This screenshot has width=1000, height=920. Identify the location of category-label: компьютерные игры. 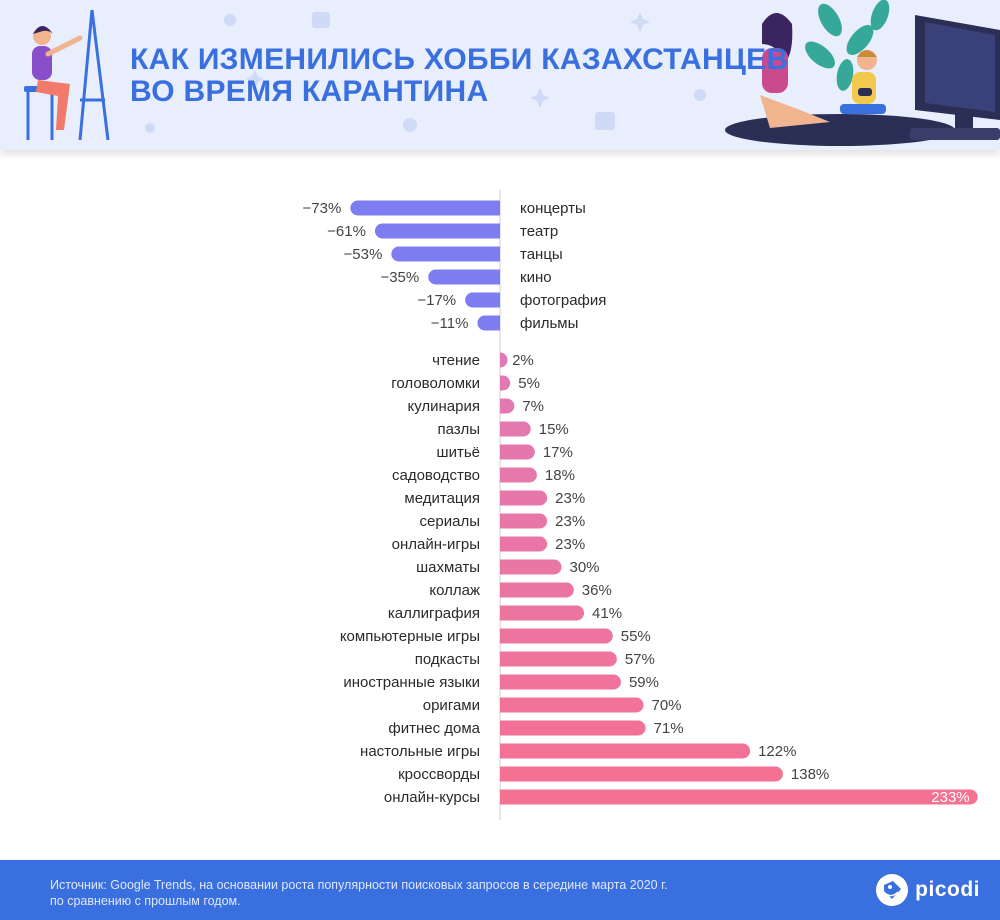
(410, 636).